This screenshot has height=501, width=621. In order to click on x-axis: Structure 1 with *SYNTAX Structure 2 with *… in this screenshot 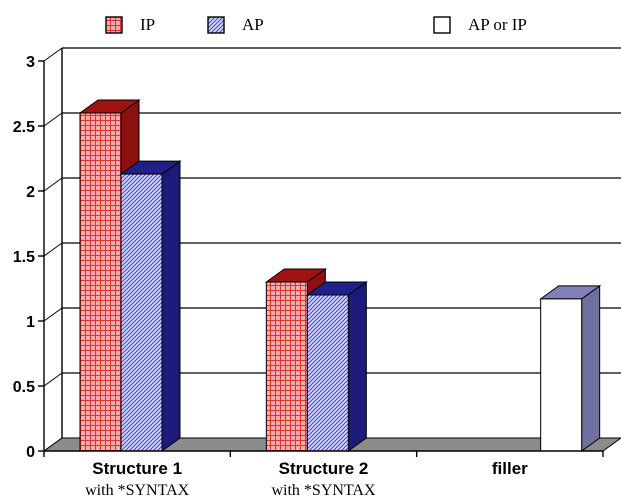, I will do `click(323, 474)`.